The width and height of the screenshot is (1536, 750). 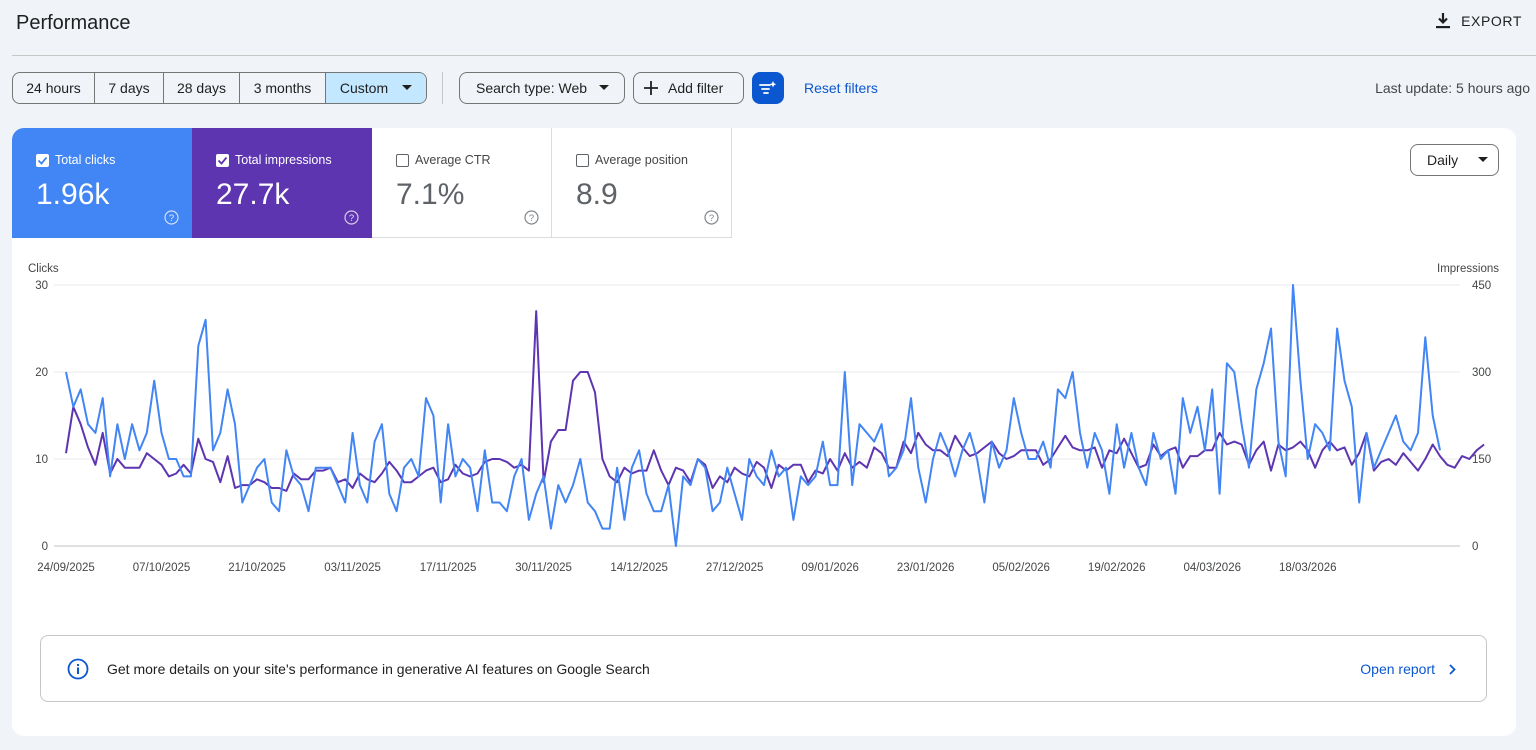 What do you see at coordinates (85, 160) in the screenshot?
I see `metric-label: Total clicks` at bounding box center [85, 160].